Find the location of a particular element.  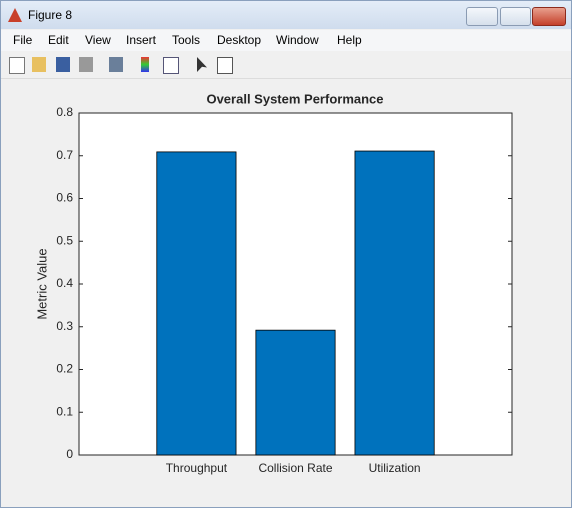

menu-item: Desktop is located at coordinates (239, 40).